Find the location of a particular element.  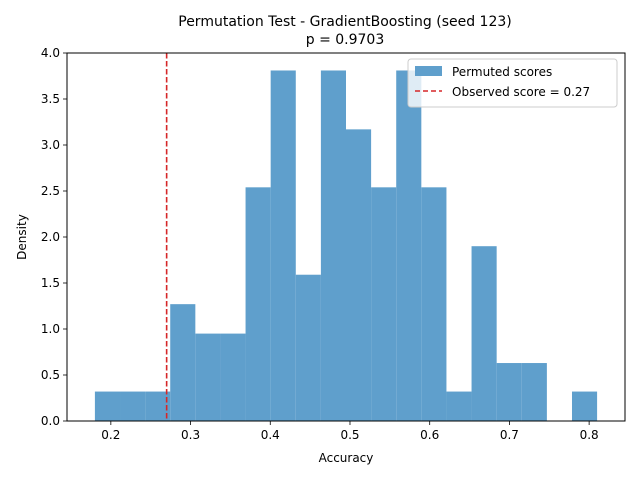

y-axis-label: Density is located at coordinates (22, 237).